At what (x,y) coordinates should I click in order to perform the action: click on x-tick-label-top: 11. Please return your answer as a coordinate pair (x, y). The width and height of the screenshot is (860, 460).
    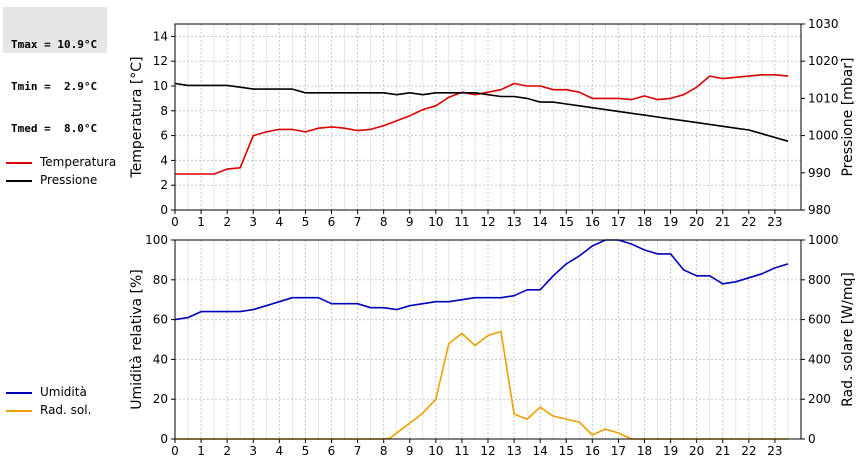
    Looking at the image, I should click on (461, 222).